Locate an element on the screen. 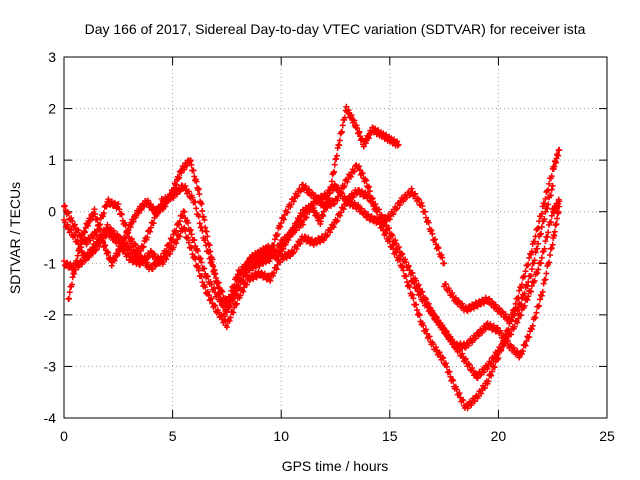 This screenshot has height=480, width=640. y-tick-label: -3 is located at coordinates (50, 366).